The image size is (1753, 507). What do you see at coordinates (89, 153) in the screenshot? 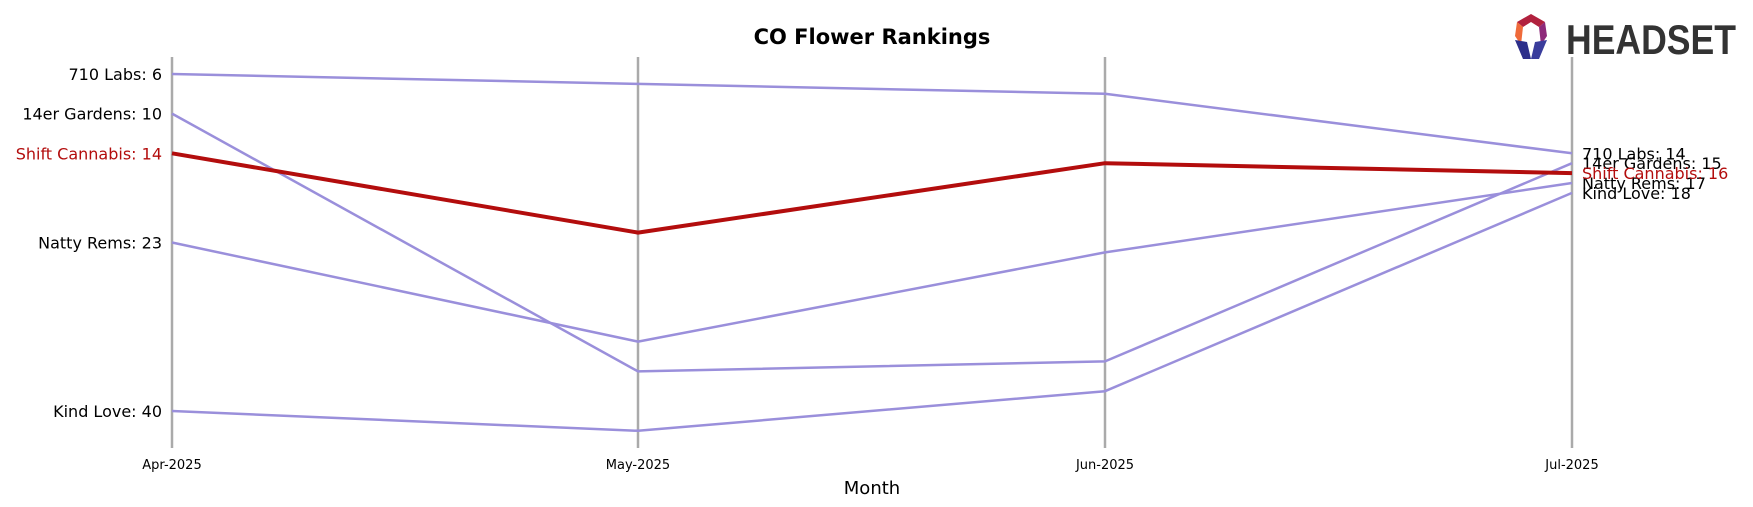
I see `start-value-label: Shift Cannabis: 14` at bounding box center [89, 153].